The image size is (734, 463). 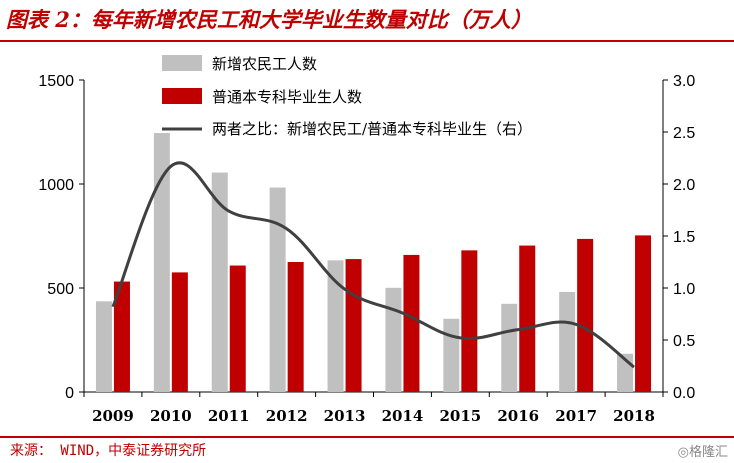 What do you see at coordinates (108, 451) in the screenshot?
I see `source-note: 来源： WIND，中泰证券研究所` at bounding box center [108, 451].